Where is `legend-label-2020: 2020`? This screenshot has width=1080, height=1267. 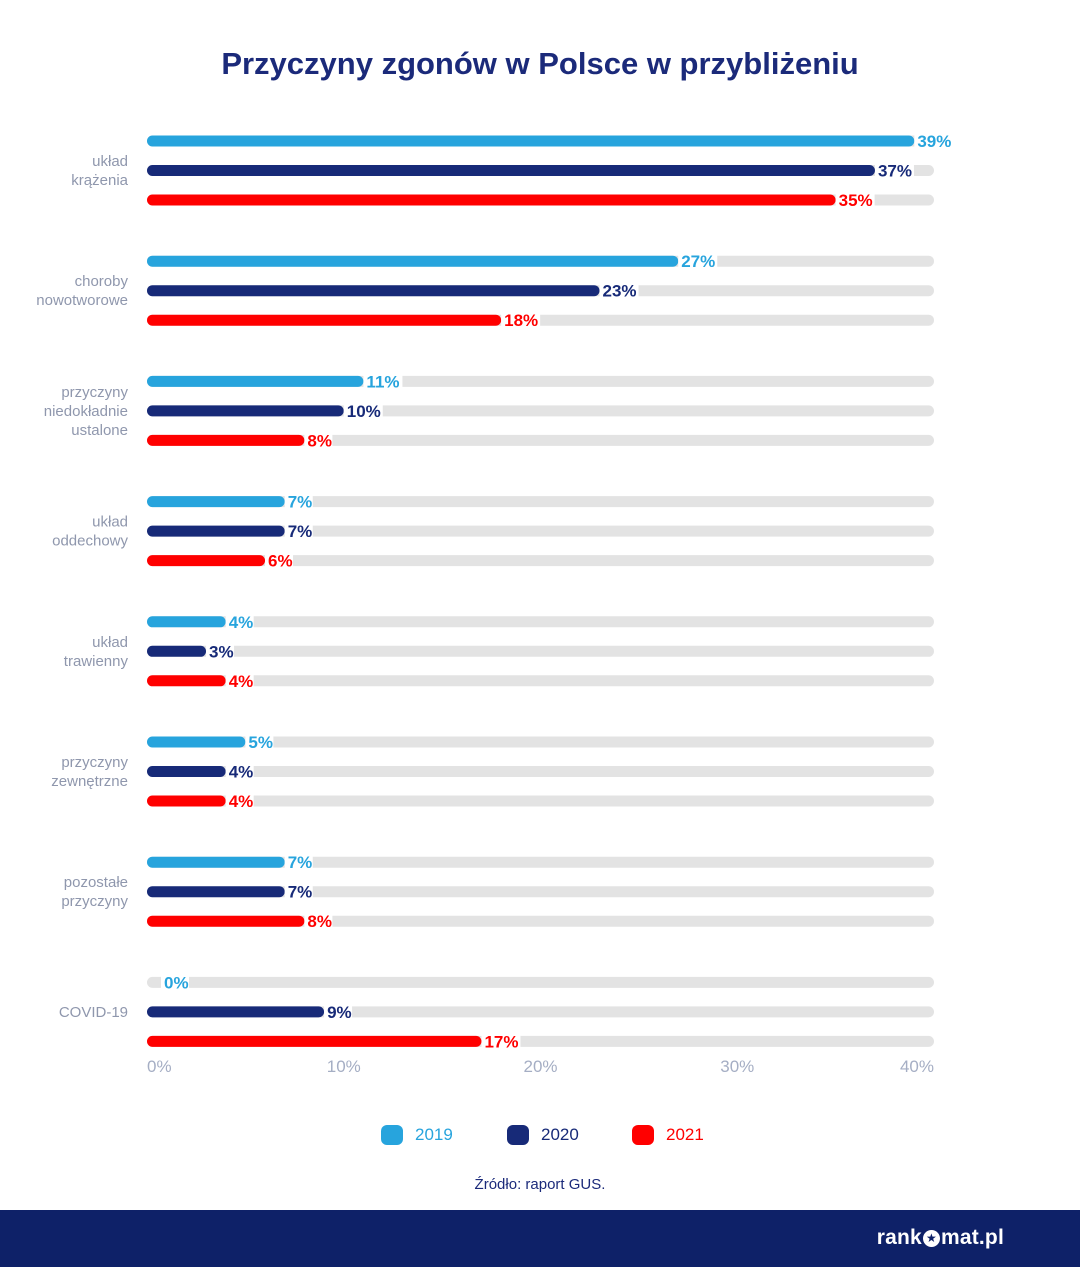 legend-label-2020: 2020 is located at coordinates (560, 1134).